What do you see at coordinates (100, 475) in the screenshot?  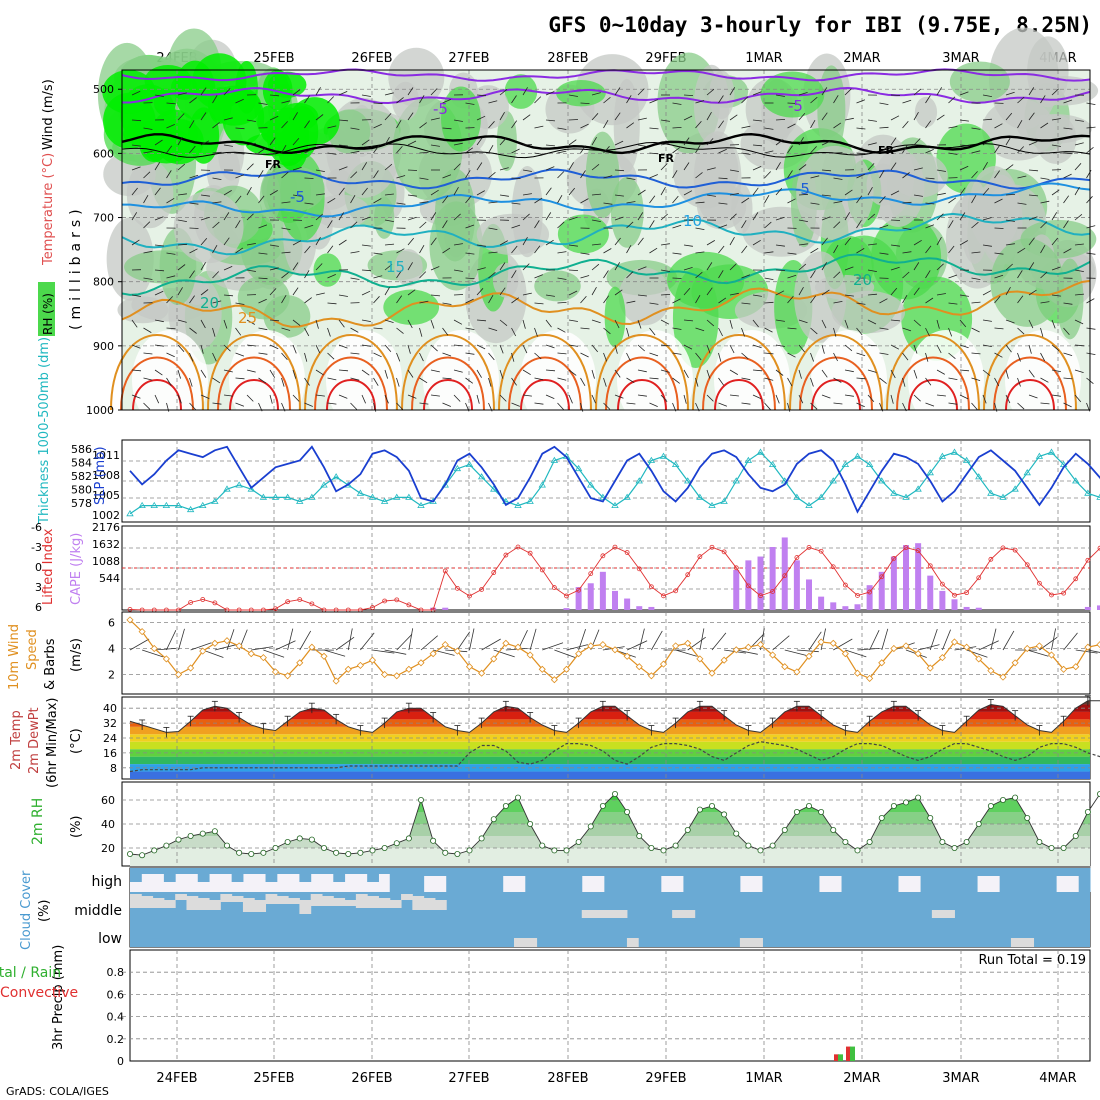 I see `ylabel-slp-visible: SLP (mb)` at bounding box center [100, 475].